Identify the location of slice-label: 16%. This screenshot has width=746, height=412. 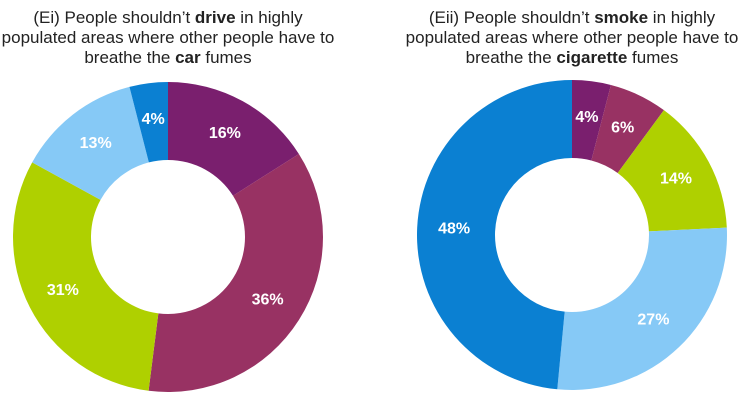
(225, 133).